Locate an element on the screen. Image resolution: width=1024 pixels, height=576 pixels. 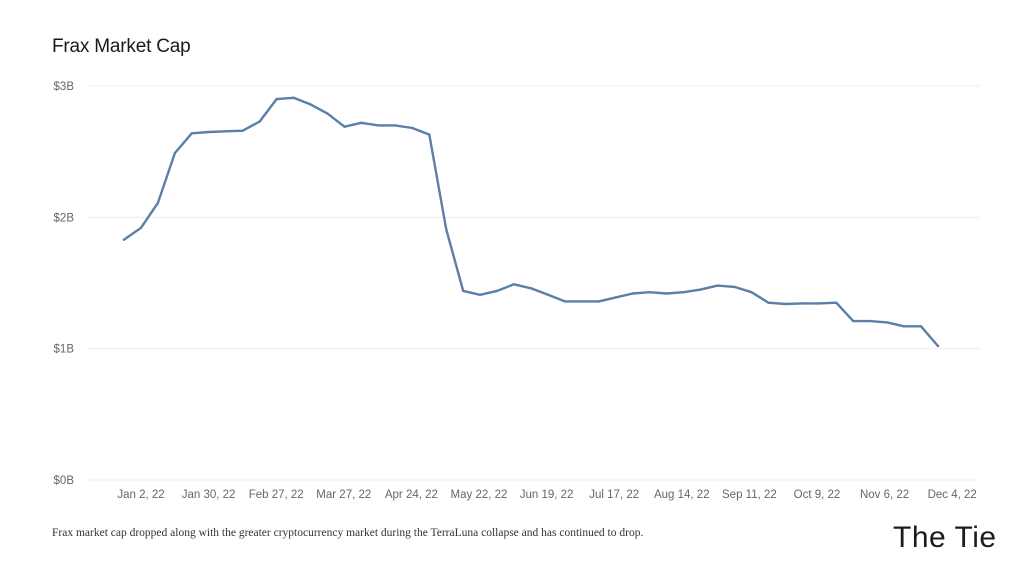
y-axis: $0B $1B $2B $3B is located at coordinates (64, 284).